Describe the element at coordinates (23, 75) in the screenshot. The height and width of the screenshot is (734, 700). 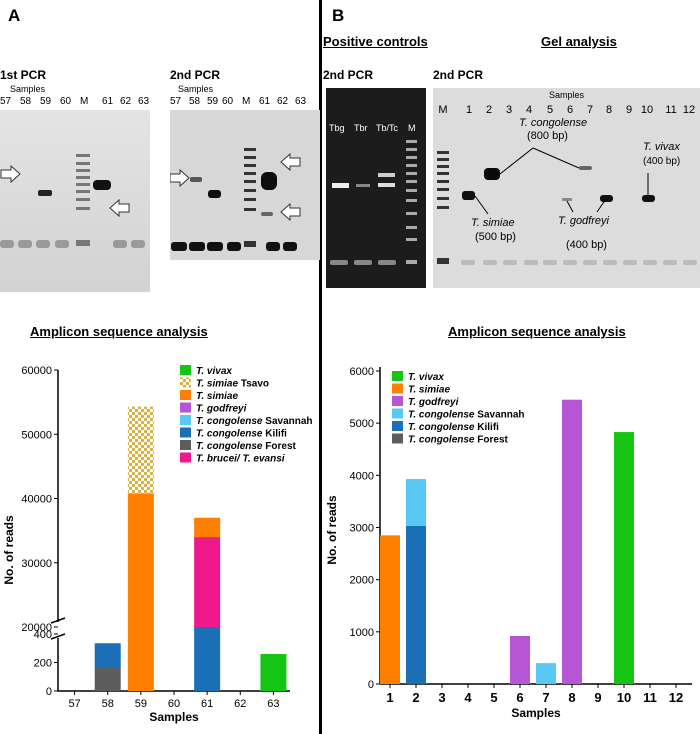
I see `pcr1-title: 1st PCR` at that location.